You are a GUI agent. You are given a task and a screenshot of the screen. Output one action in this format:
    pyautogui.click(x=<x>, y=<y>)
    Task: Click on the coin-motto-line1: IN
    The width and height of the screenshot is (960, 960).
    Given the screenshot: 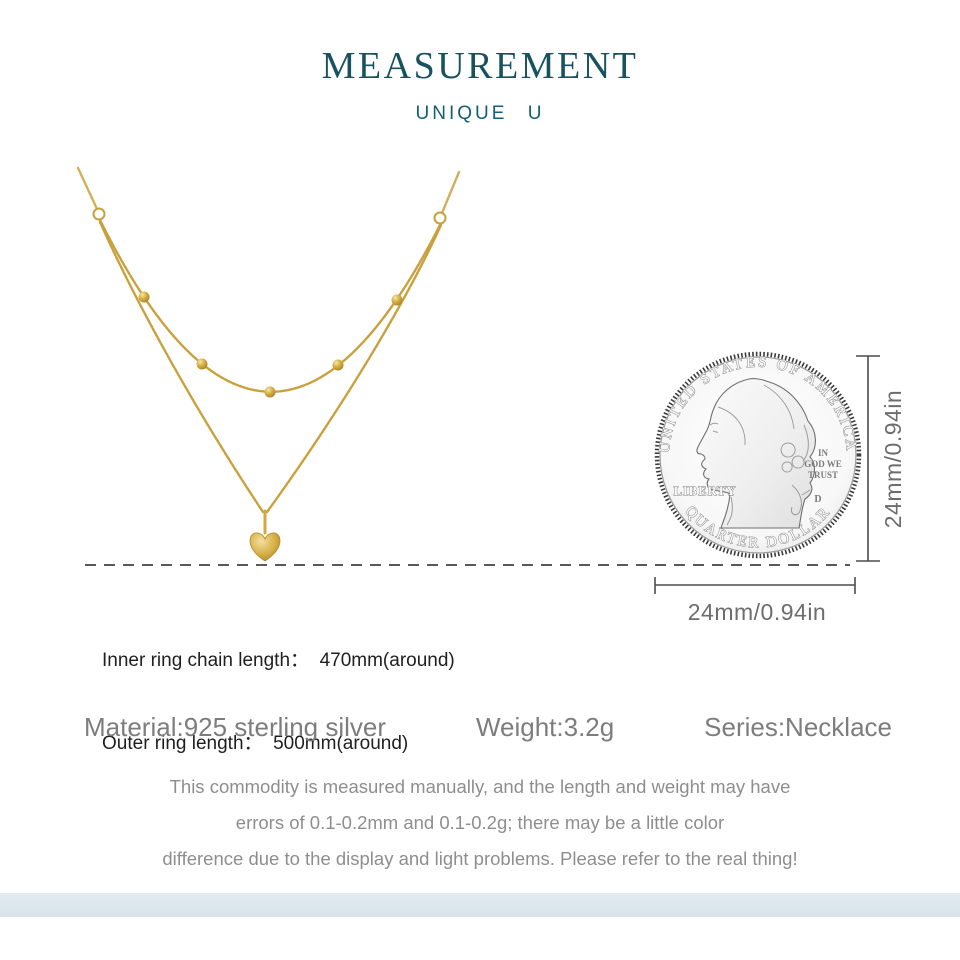 What is the action you would take?
    pyautogui.click(x=823, y=453)
    